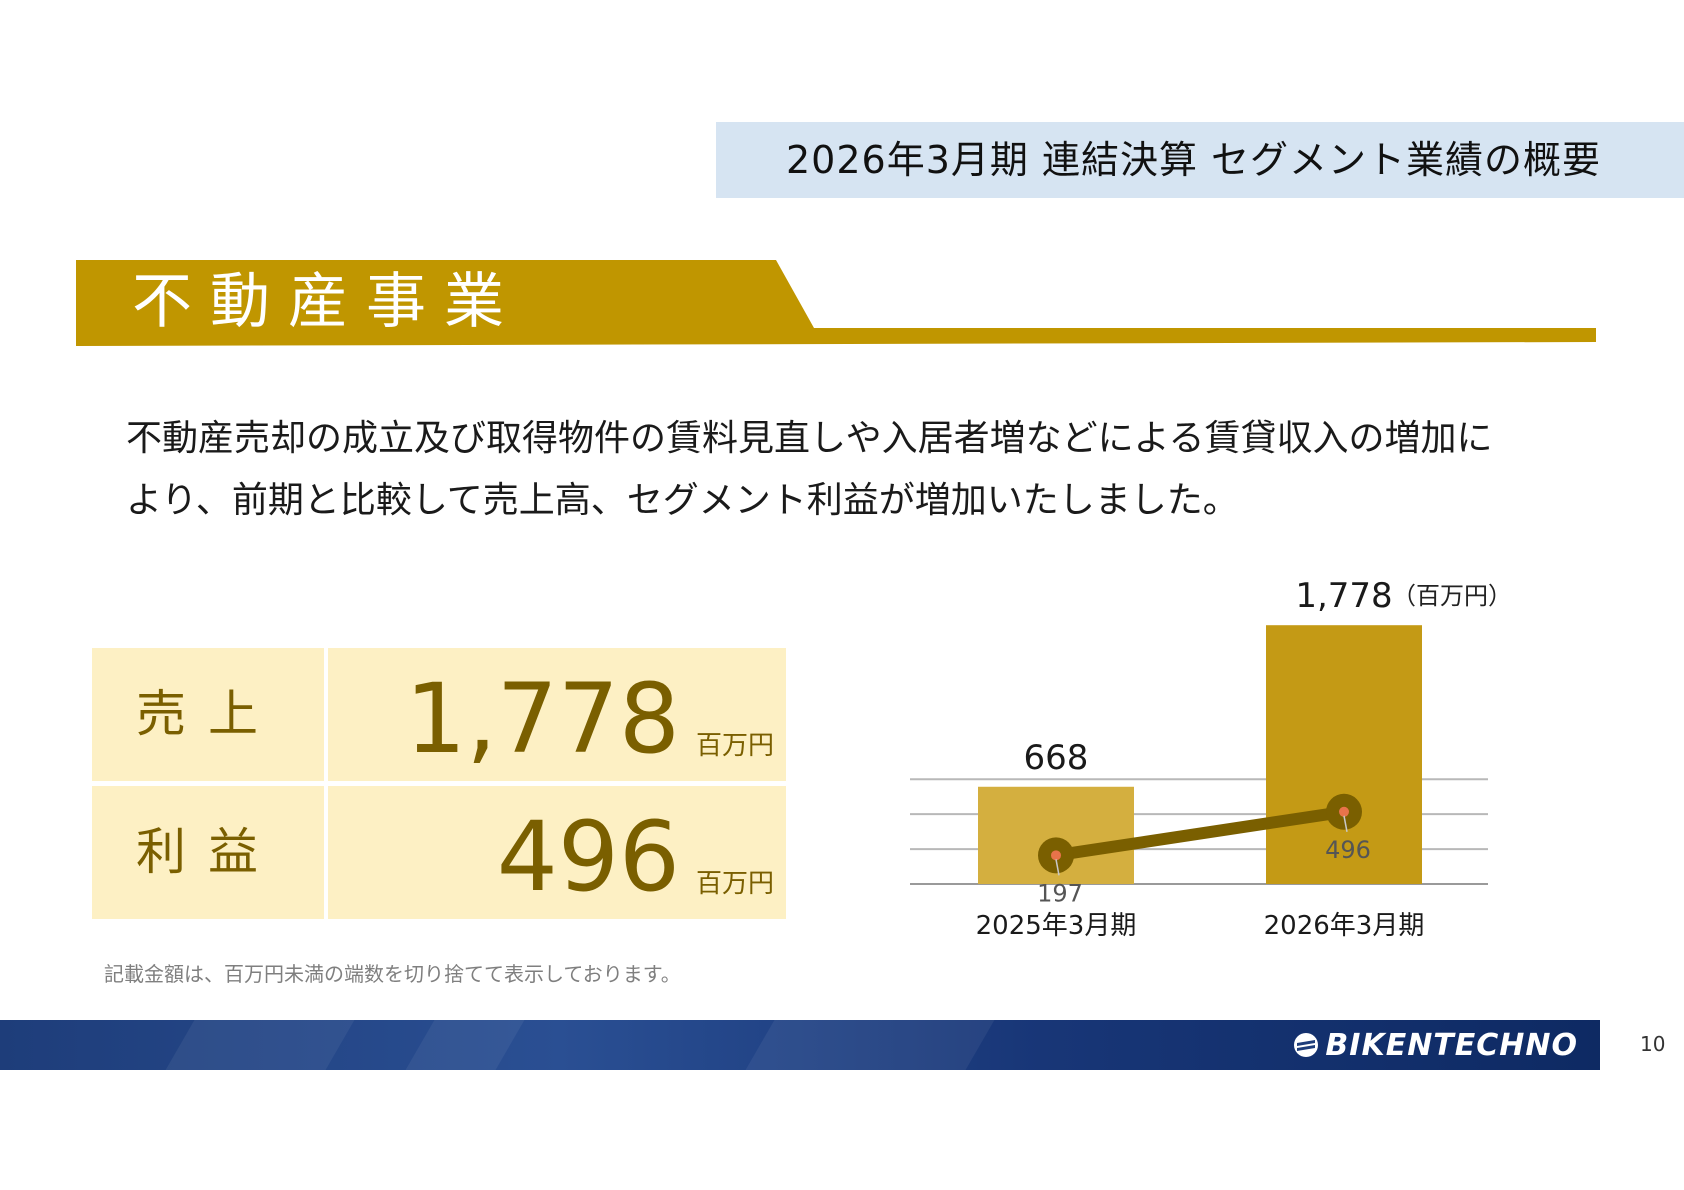 This screenshot has height=1190, width=1684. What do you see at coordinates (1306, 1045) in the screenshot?
I see `logo-mark-icon` at bounding box center [1306, 1045].